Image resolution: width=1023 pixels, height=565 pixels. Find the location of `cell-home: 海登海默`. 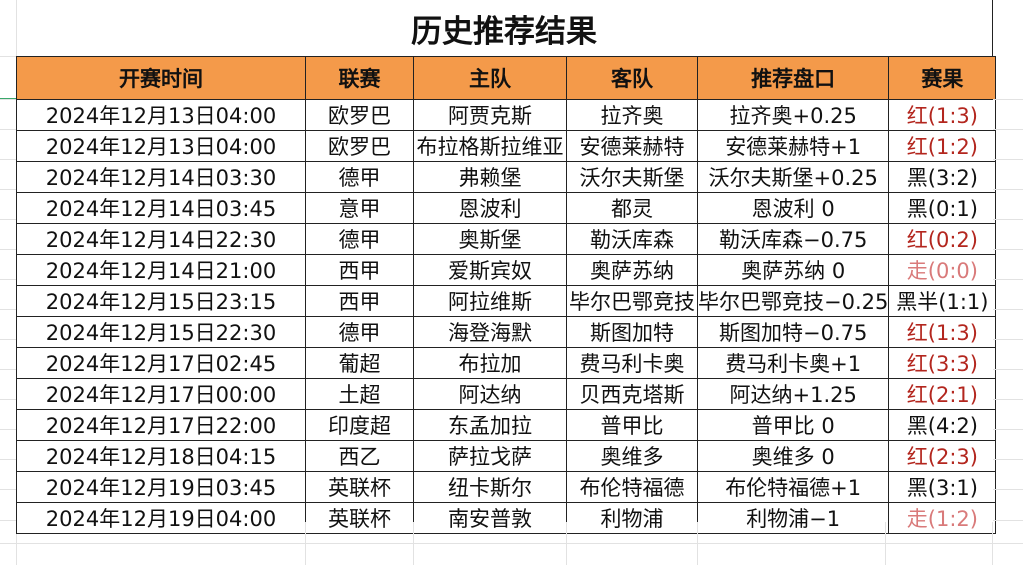

cell-home: 海登海默 is located at coordinates (490, 332).